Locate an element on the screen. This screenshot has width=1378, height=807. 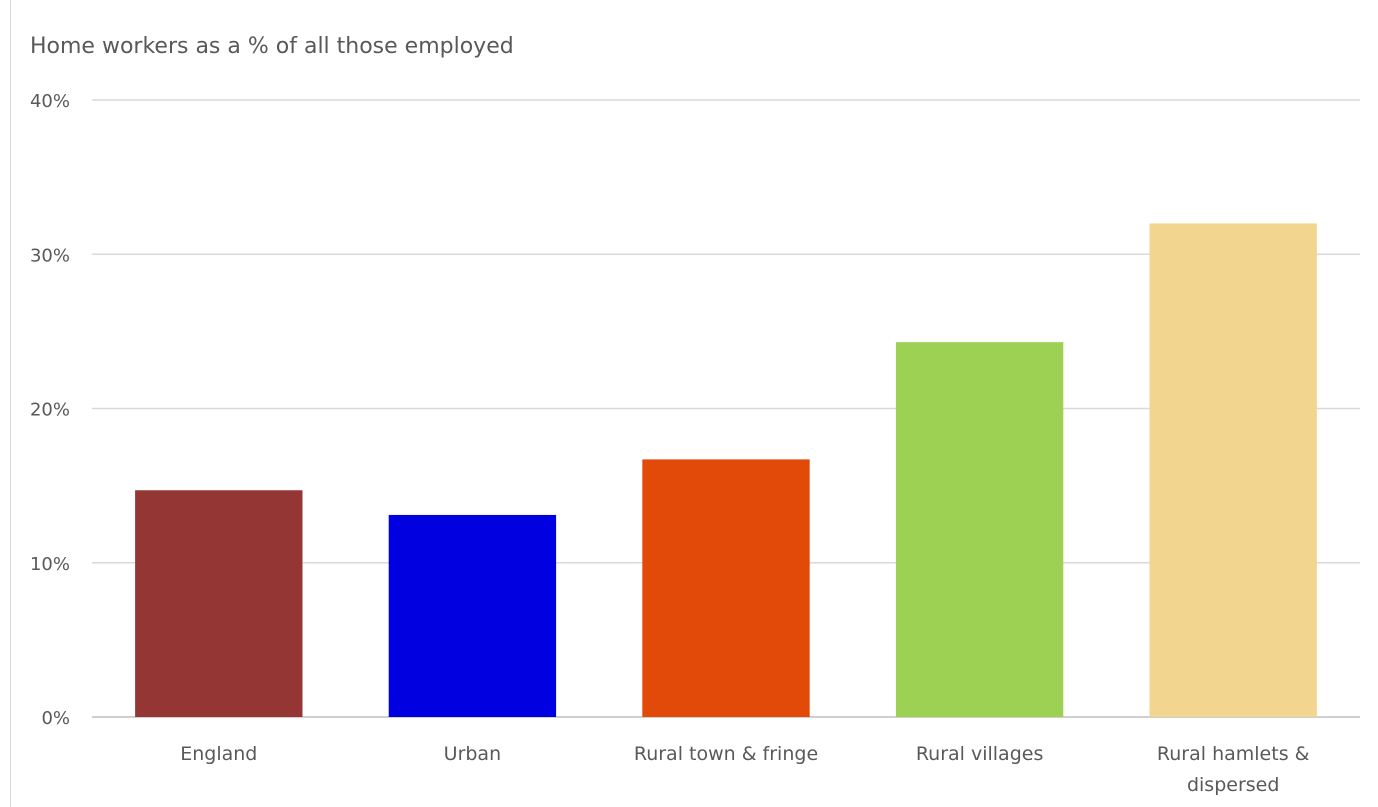
x-tick-label: Urban is located at coordinates (472, 754).